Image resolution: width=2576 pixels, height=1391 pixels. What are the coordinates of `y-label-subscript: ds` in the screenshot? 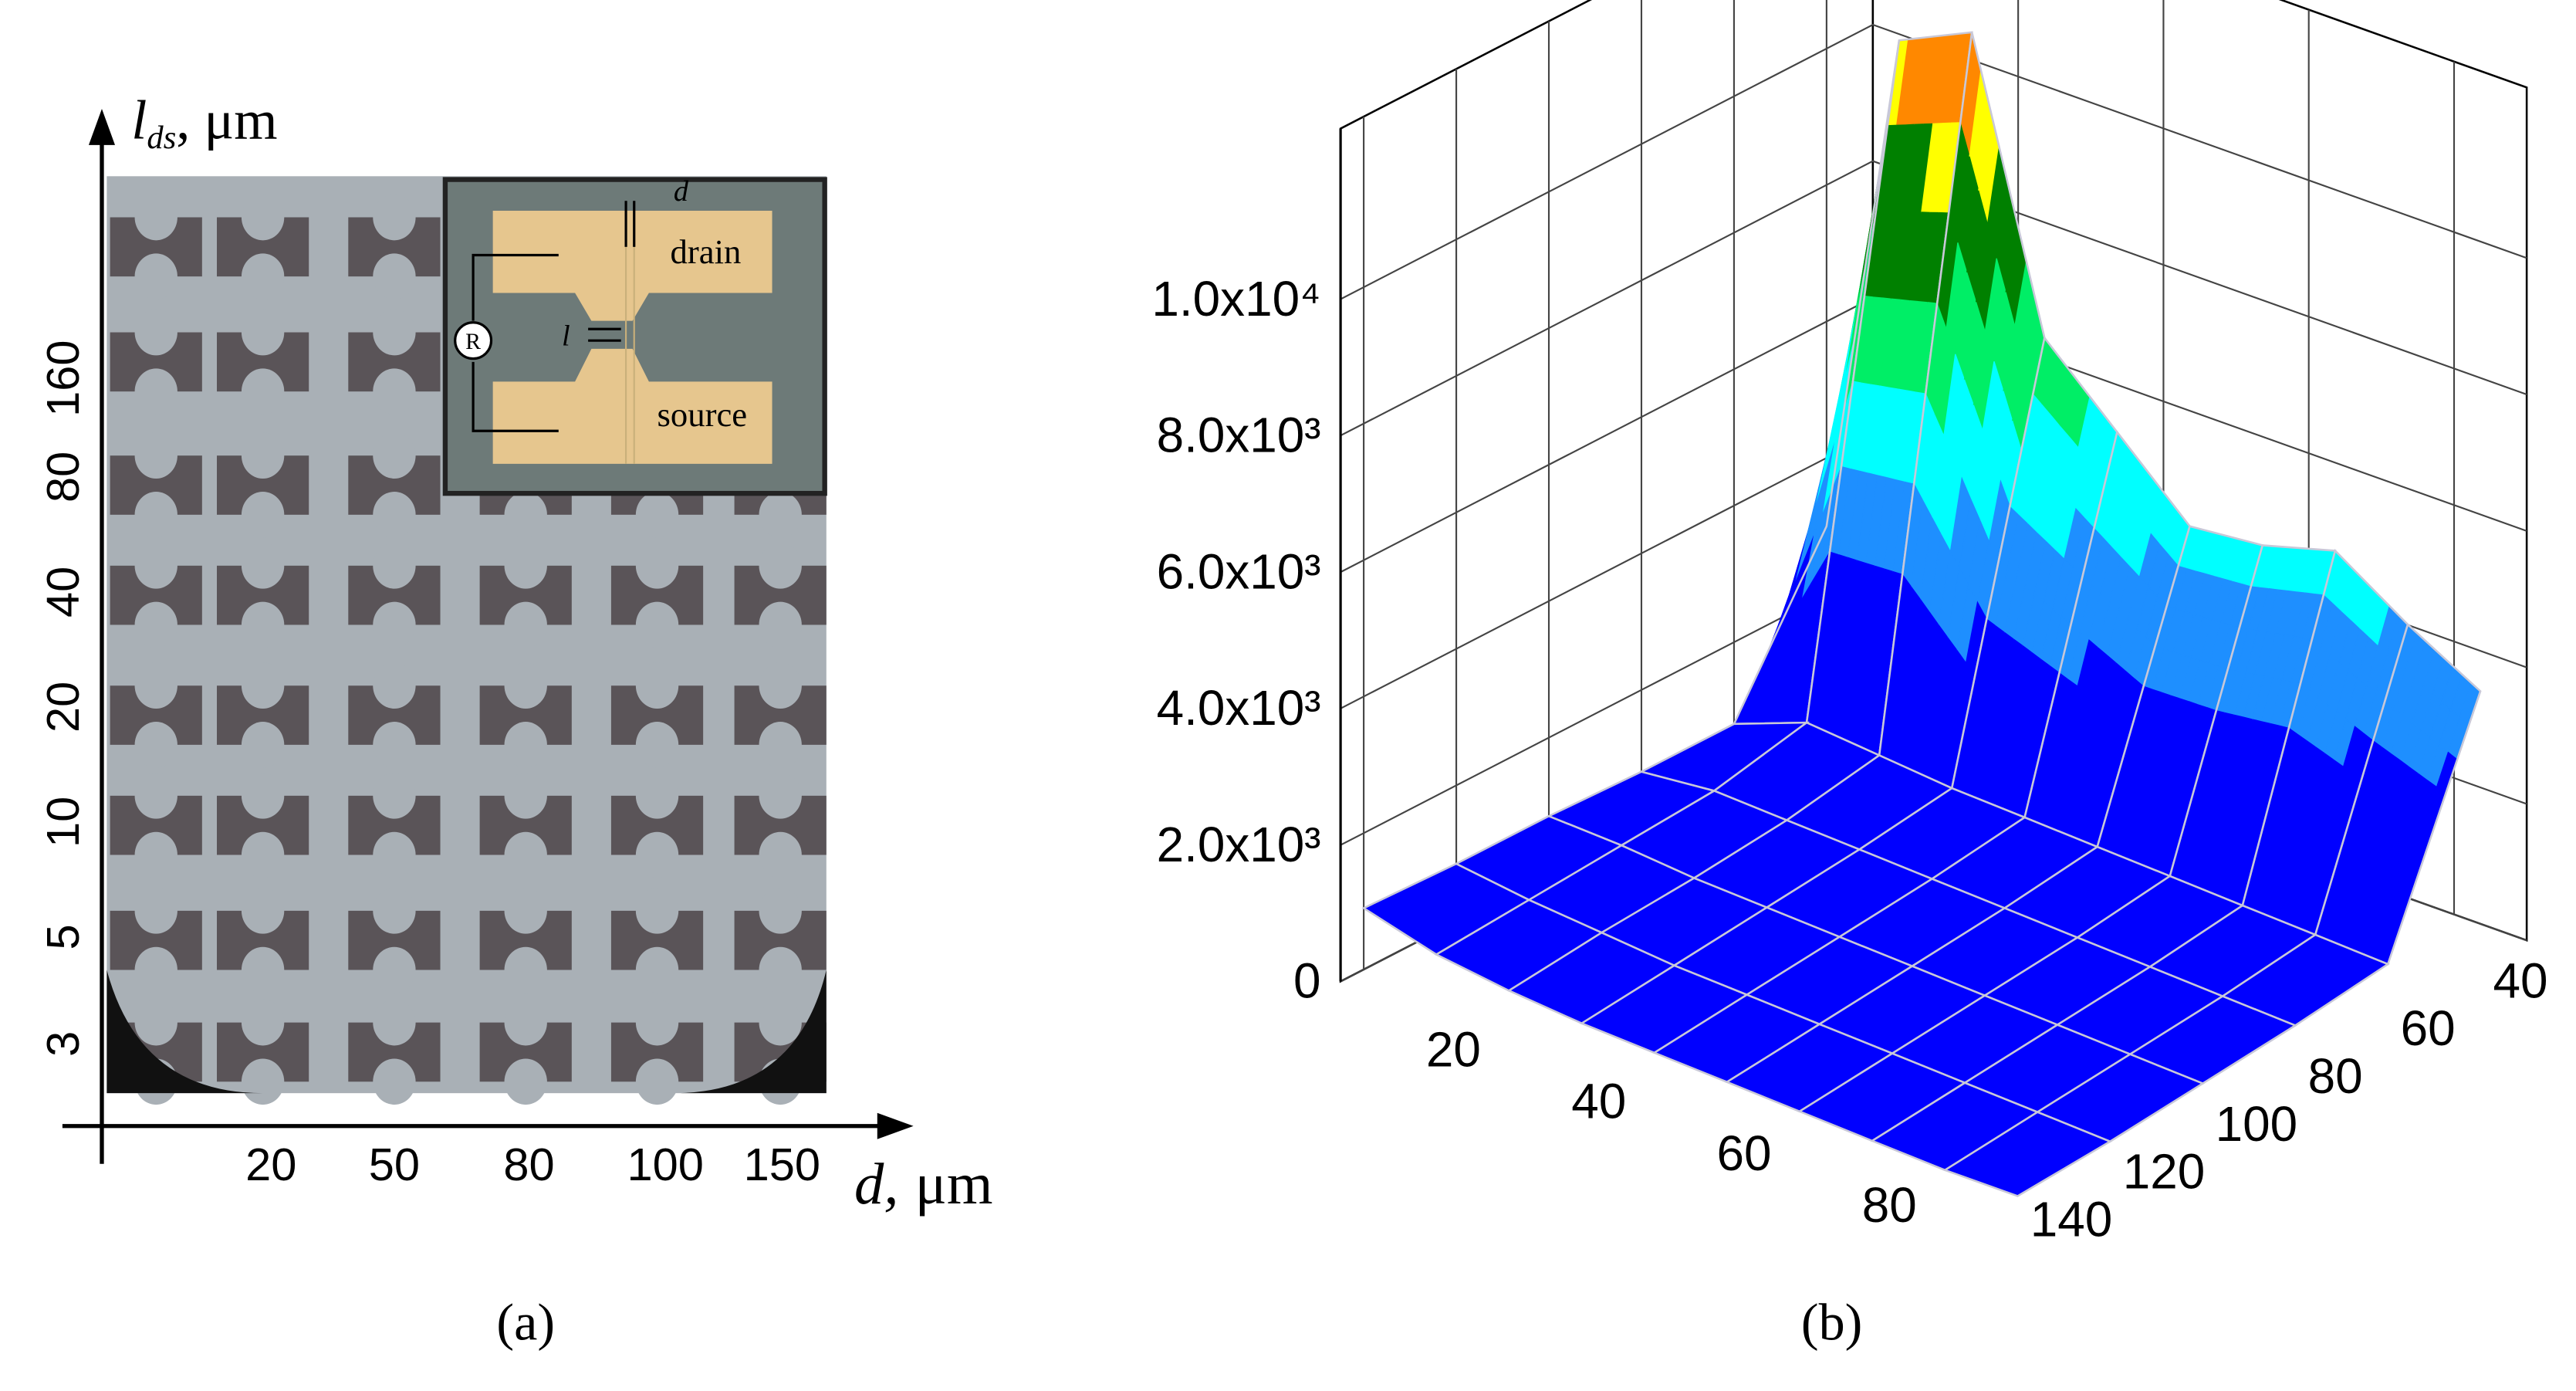 It's located at (161, 138).